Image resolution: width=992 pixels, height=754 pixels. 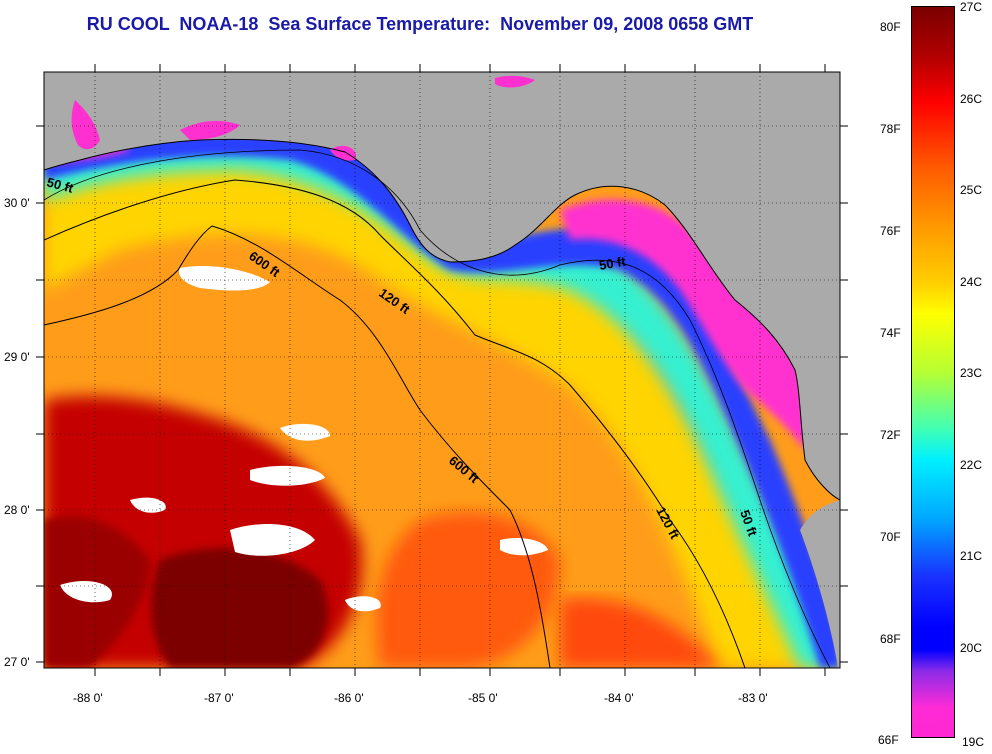 What do you see at coordinates (890, 333) in the screenshot?
I see `cb-f-74: 74F` at bounding box center [890, 333].